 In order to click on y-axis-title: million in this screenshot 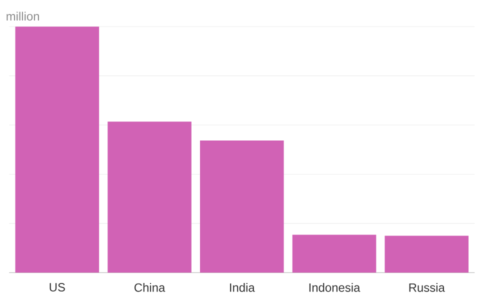, I will do `click(22, 16)`.